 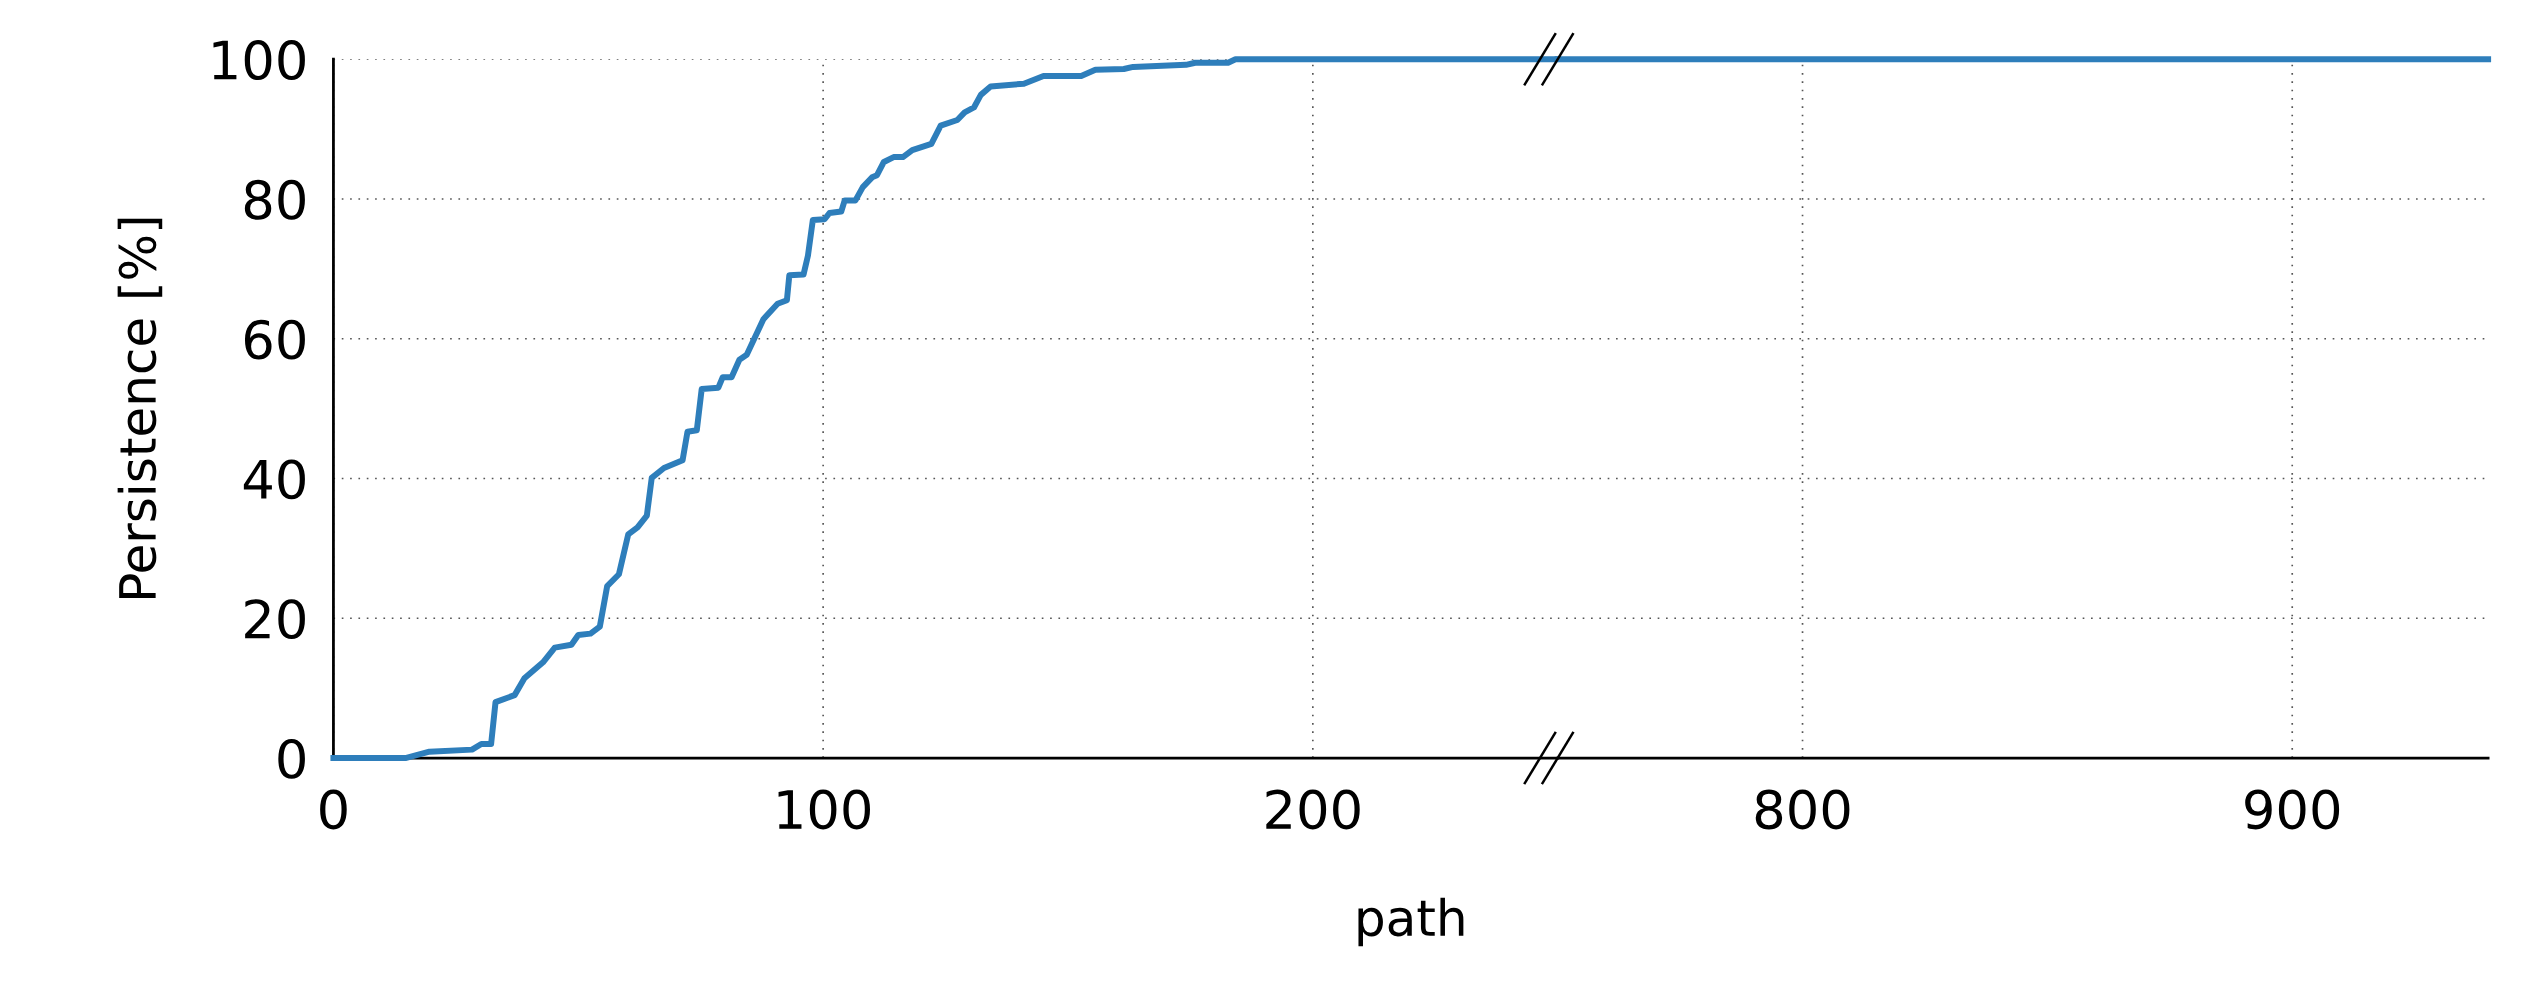 What do you see at coordinates (259, 60) in the screenshot?
I see `y-tick-label: 100` at bounding box center [259, 60].